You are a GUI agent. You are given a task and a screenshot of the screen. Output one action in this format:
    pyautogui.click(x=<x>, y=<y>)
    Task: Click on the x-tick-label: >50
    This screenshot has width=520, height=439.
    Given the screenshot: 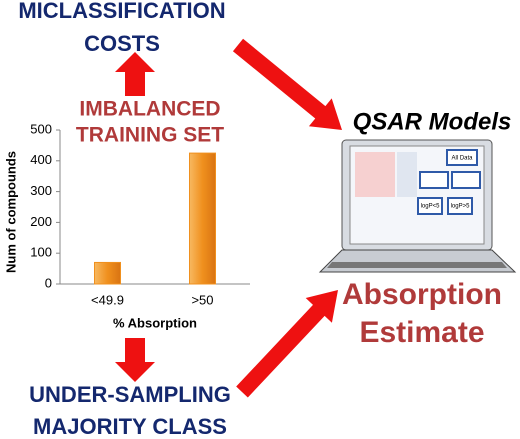 What is the action you would take?
    pyautogui.click(x=202, y=299)
    